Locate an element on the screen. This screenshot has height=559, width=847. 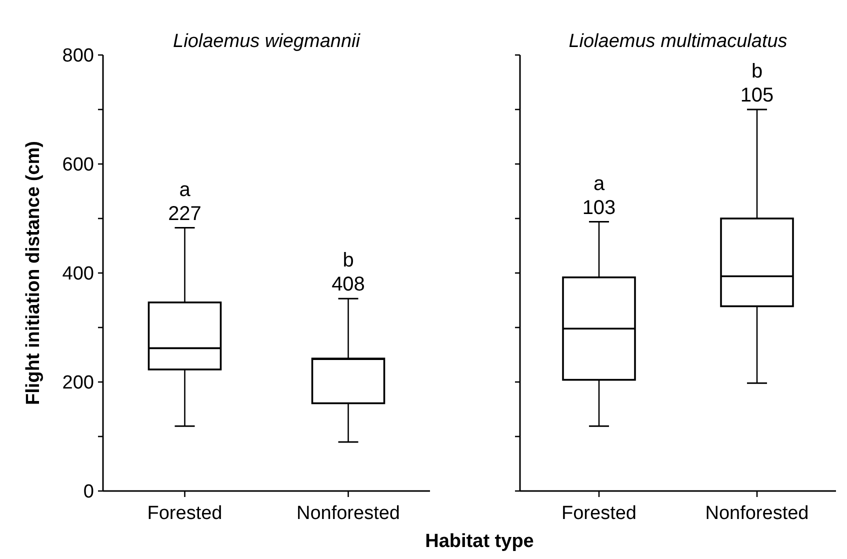
annotation: a 103 is located at coordinates (599, 195).